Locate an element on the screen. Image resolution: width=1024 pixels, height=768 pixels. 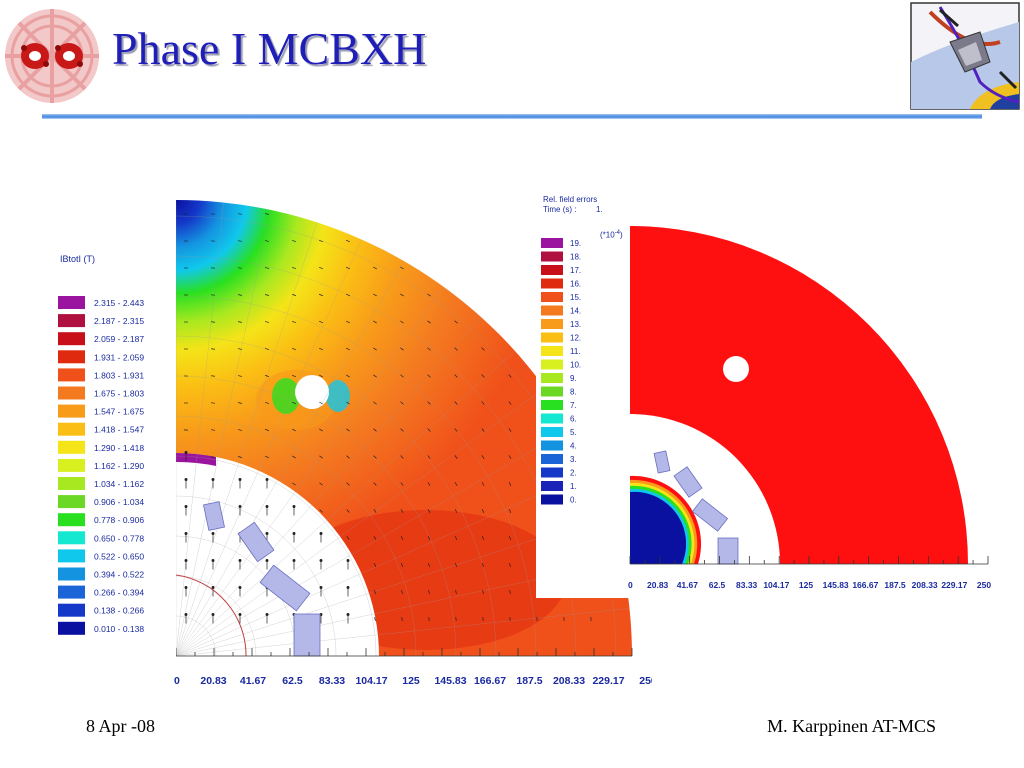
legend-value-label: 11. is located at coordinates (575, 351).